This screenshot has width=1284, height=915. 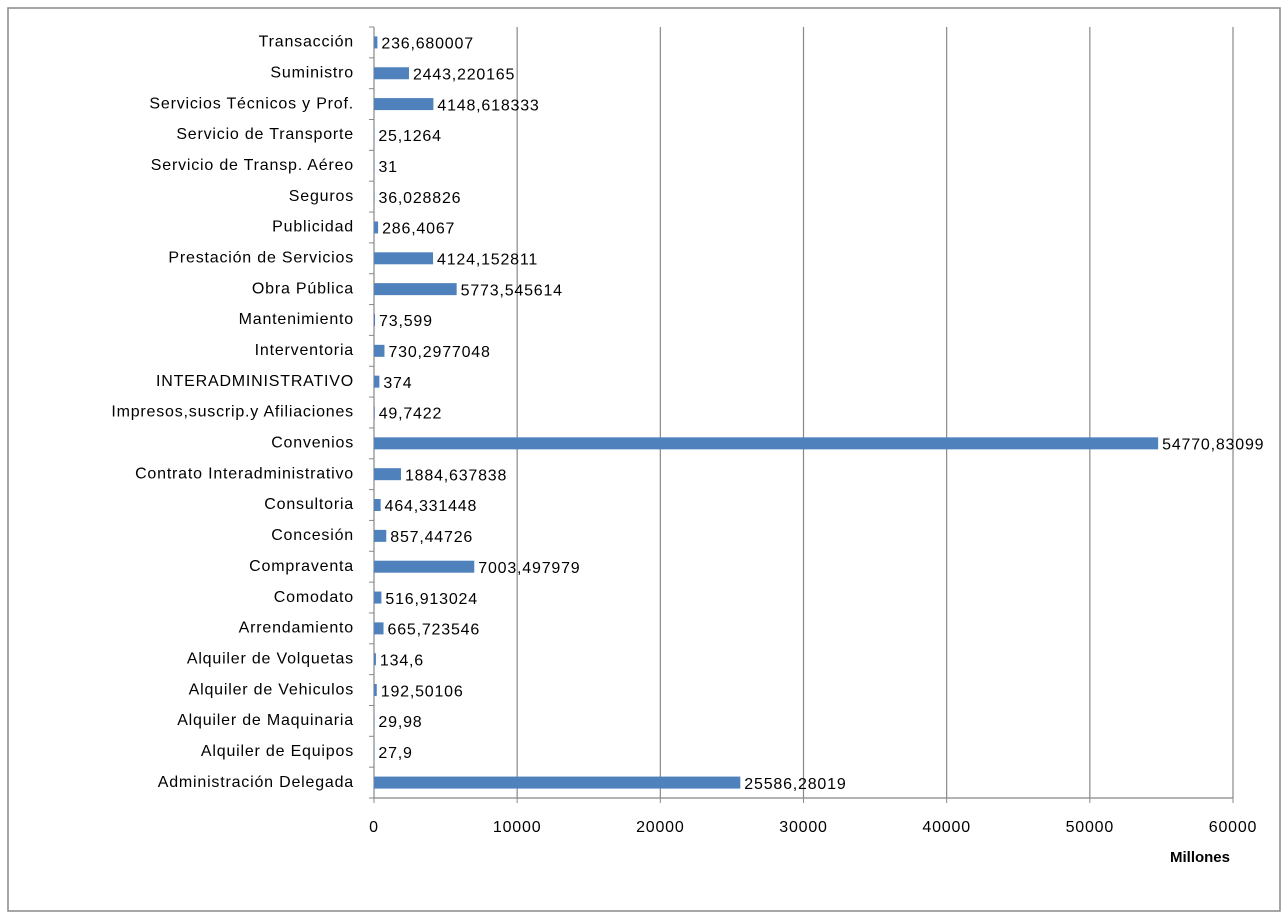 I want to click on y-tick-label: Alquiler de Volquetas, so click(x=270, y=658).